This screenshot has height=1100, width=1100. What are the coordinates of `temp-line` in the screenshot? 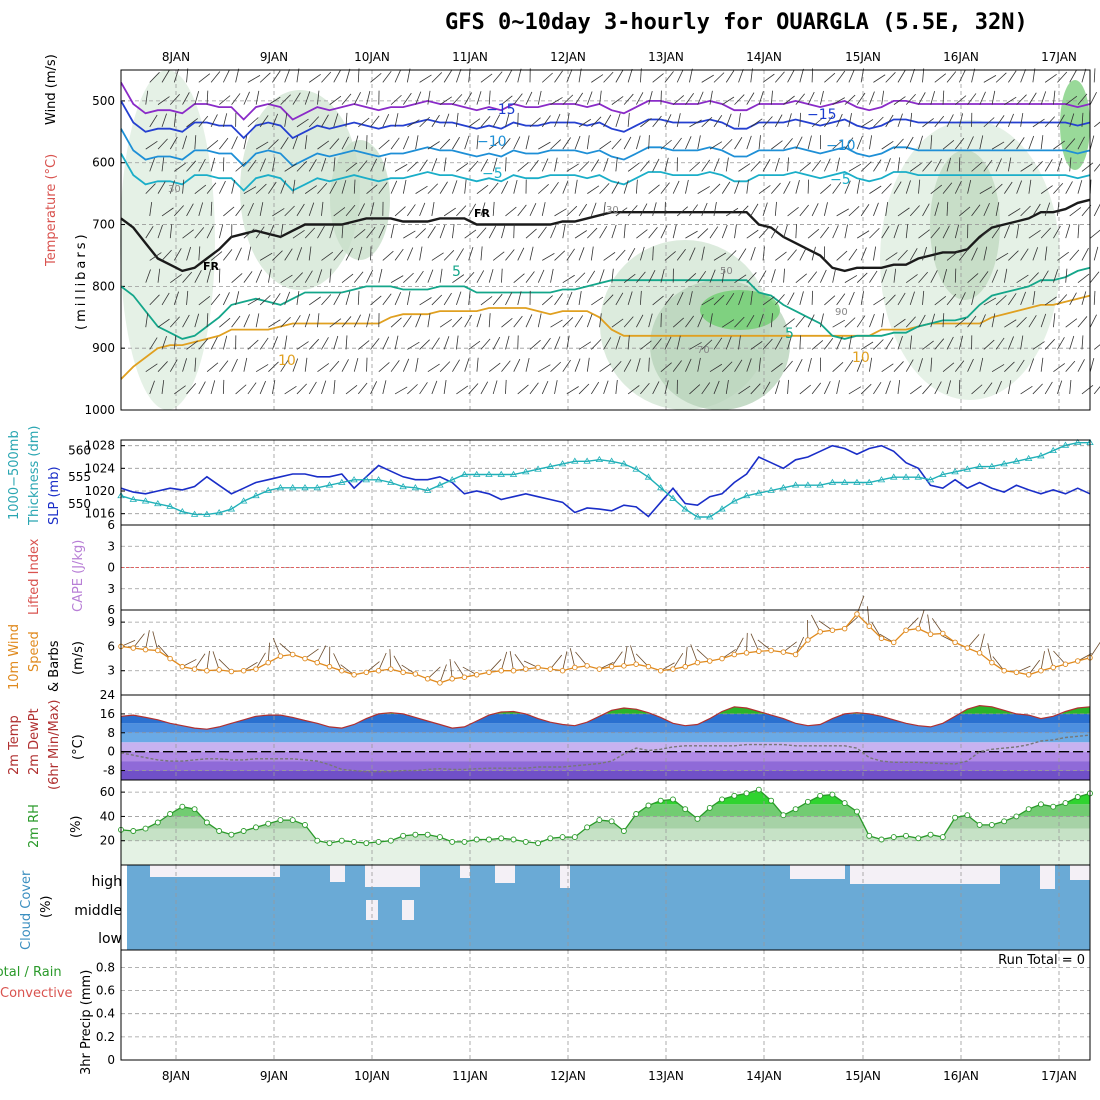 It's located at (605, 717).